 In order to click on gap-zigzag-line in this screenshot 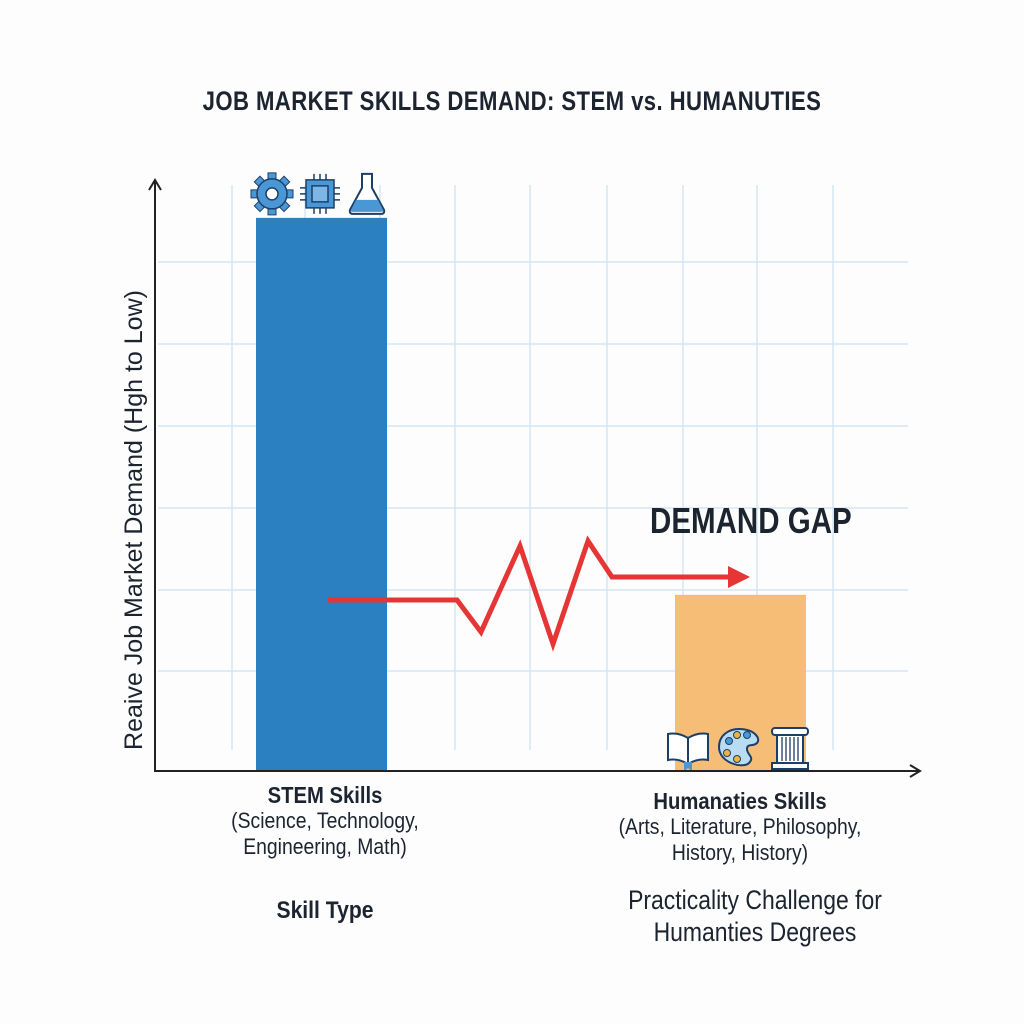, I will do `click(531, 593)`.